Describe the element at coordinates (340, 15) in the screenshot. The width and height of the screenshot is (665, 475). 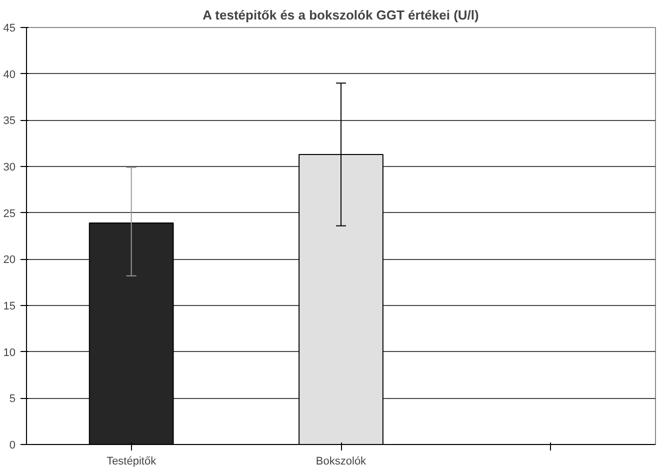
I see `chart-title: A testépitők és a bokszolók GGT értékei (U/l)` at that location.